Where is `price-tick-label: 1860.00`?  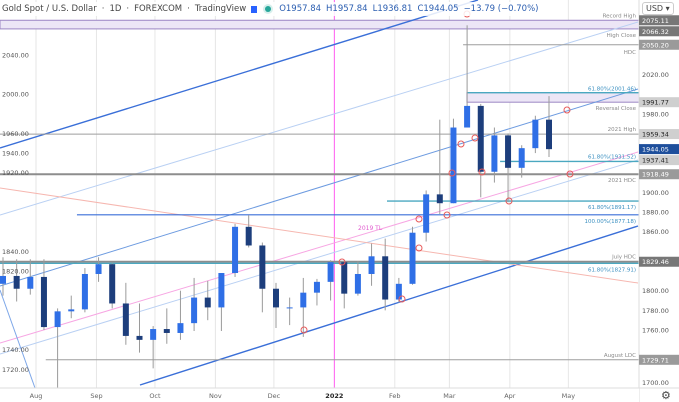
price-tick-label: 1860.00 is located at coordinates (655, 232).